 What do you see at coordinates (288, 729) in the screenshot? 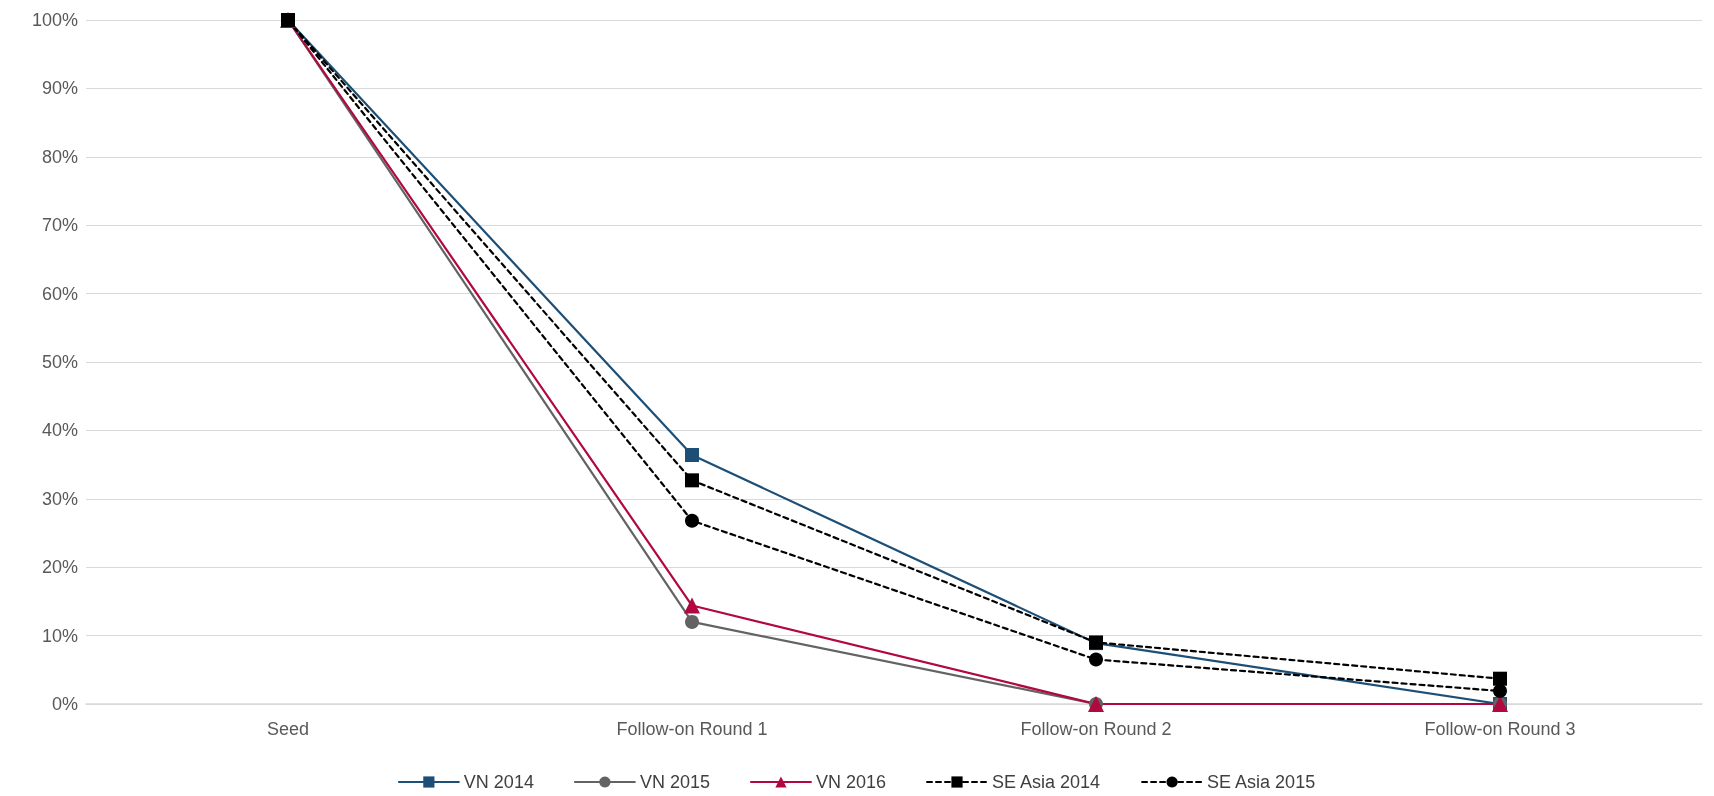
I see `x-tick-label: Seed` at bounding box center [288, 729].